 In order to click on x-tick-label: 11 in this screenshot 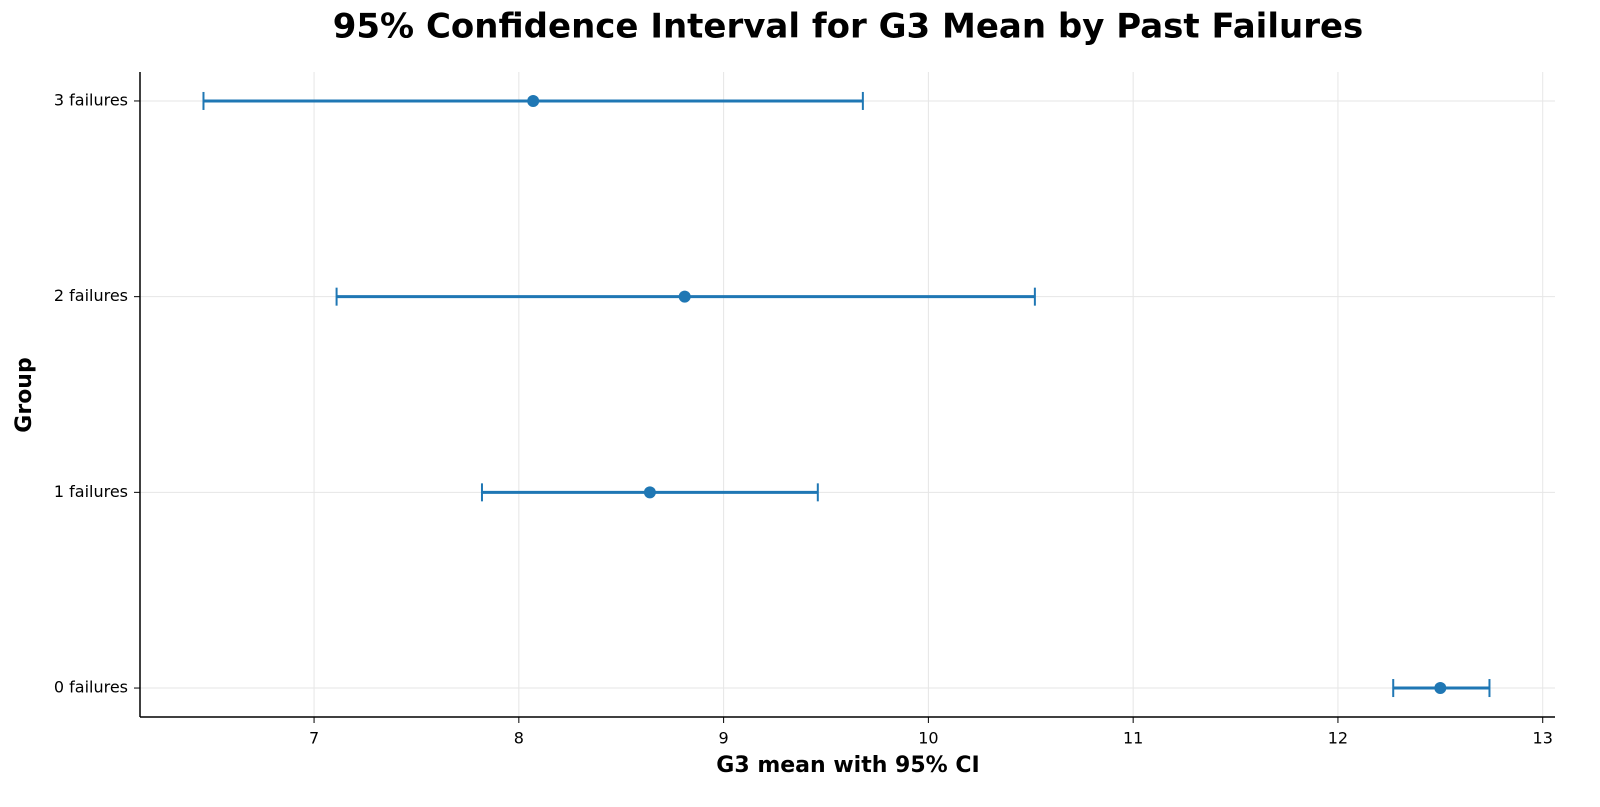, I will do `click(1133, 738)`.